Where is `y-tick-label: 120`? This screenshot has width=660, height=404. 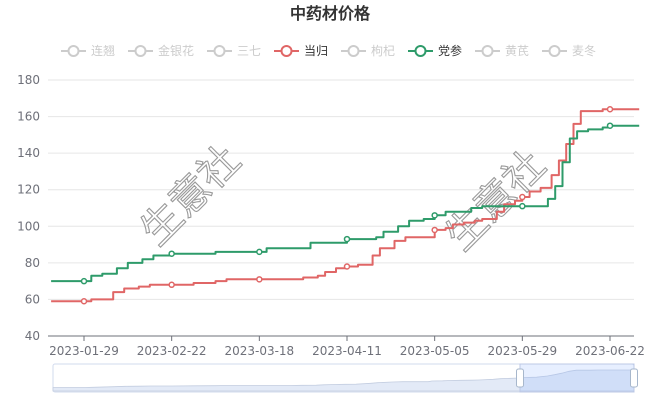
y-tick-label: 120 is located at coordinates (28, 190).